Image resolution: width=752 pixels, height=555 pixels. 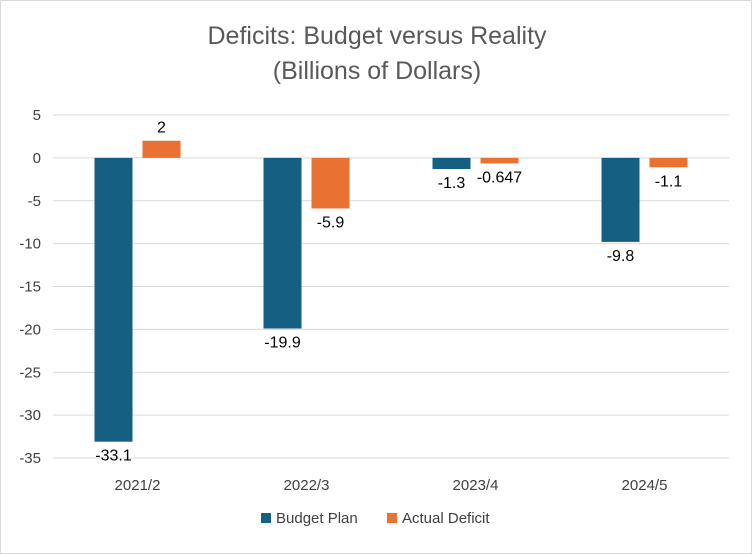 What do you see at coordinates (669, 181) in the screenshot?
I see `actual-deficit-label: -1.1` at bounding box center [669, 181].